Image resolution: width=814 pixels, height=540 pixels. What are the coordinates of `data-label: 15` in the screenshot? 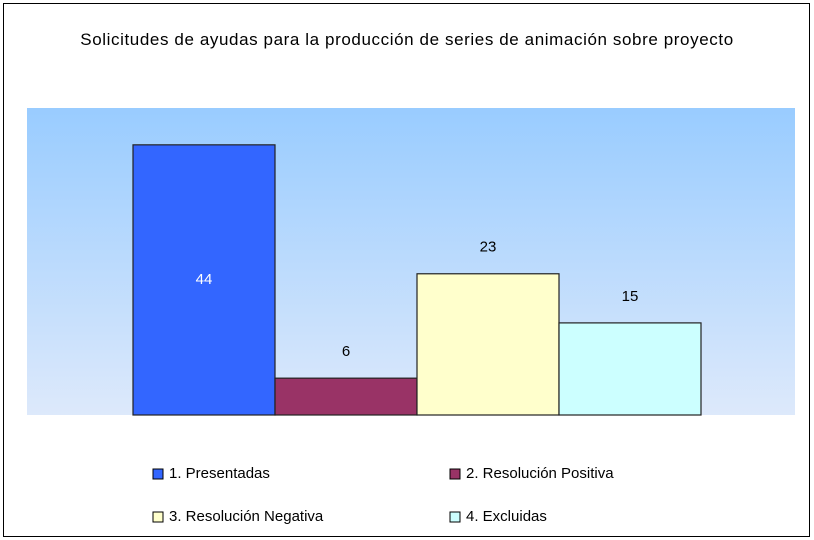 It's located at (630, 296).